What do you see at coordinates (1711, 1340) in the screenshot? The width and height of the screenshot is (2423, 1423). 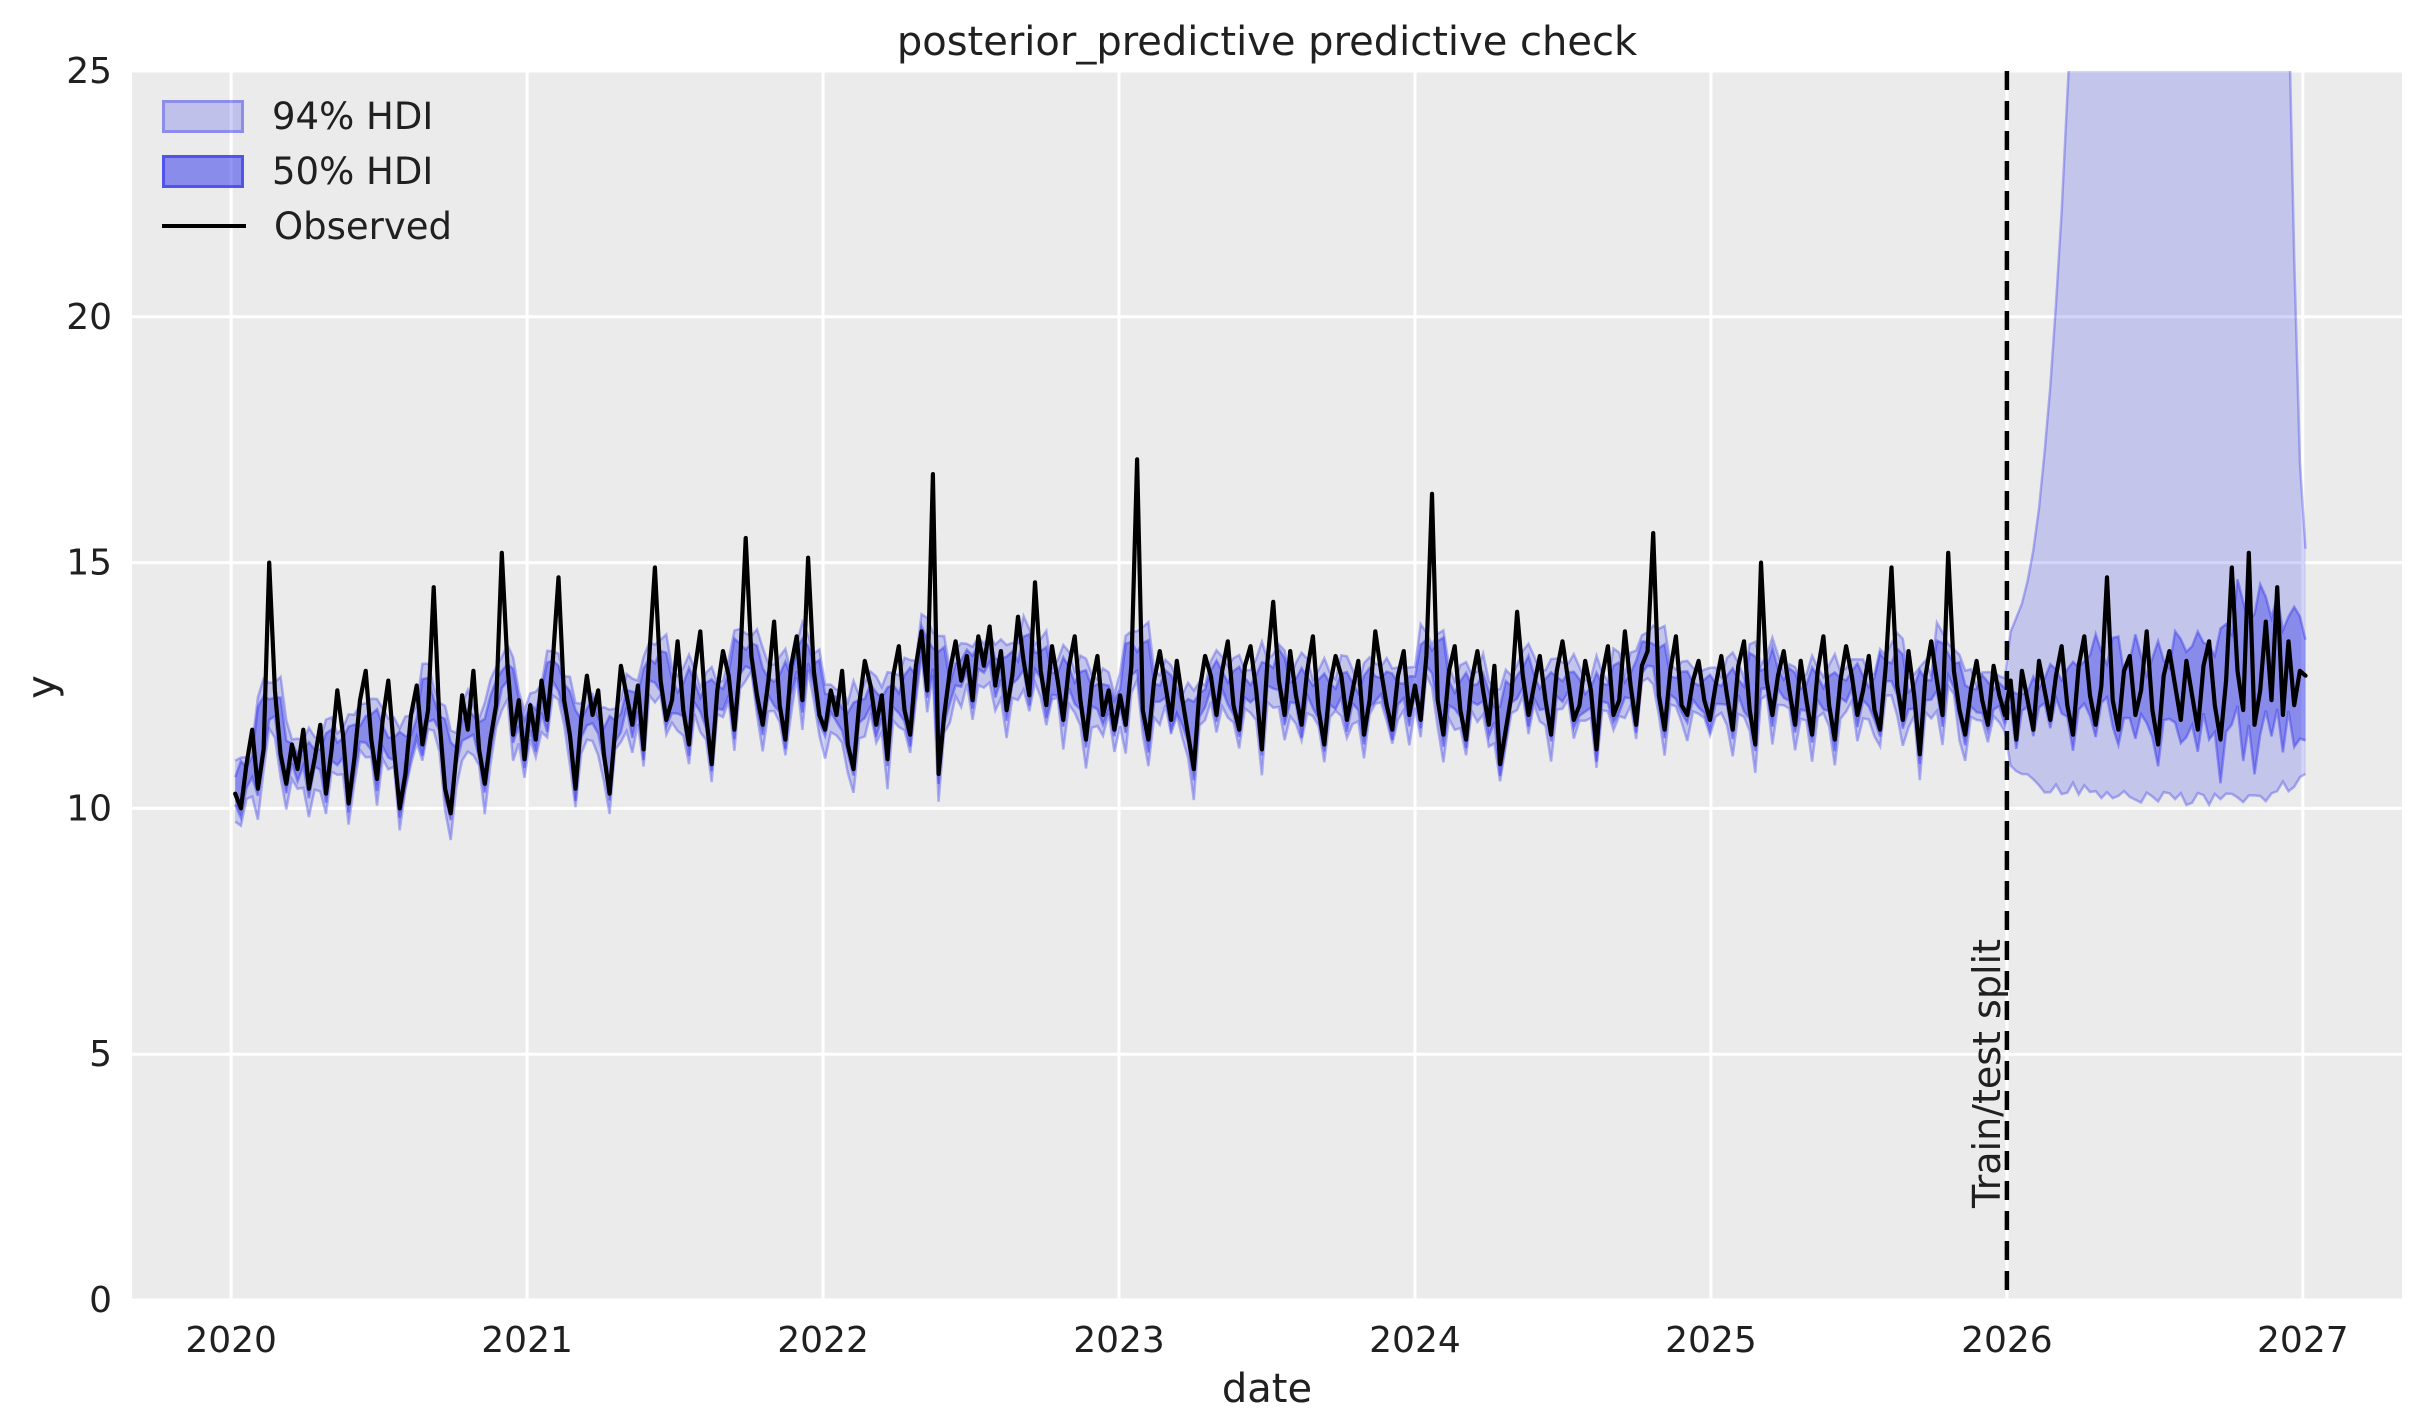 I see `x-tick-label: 2025` at bounding box center [1711, 1340].